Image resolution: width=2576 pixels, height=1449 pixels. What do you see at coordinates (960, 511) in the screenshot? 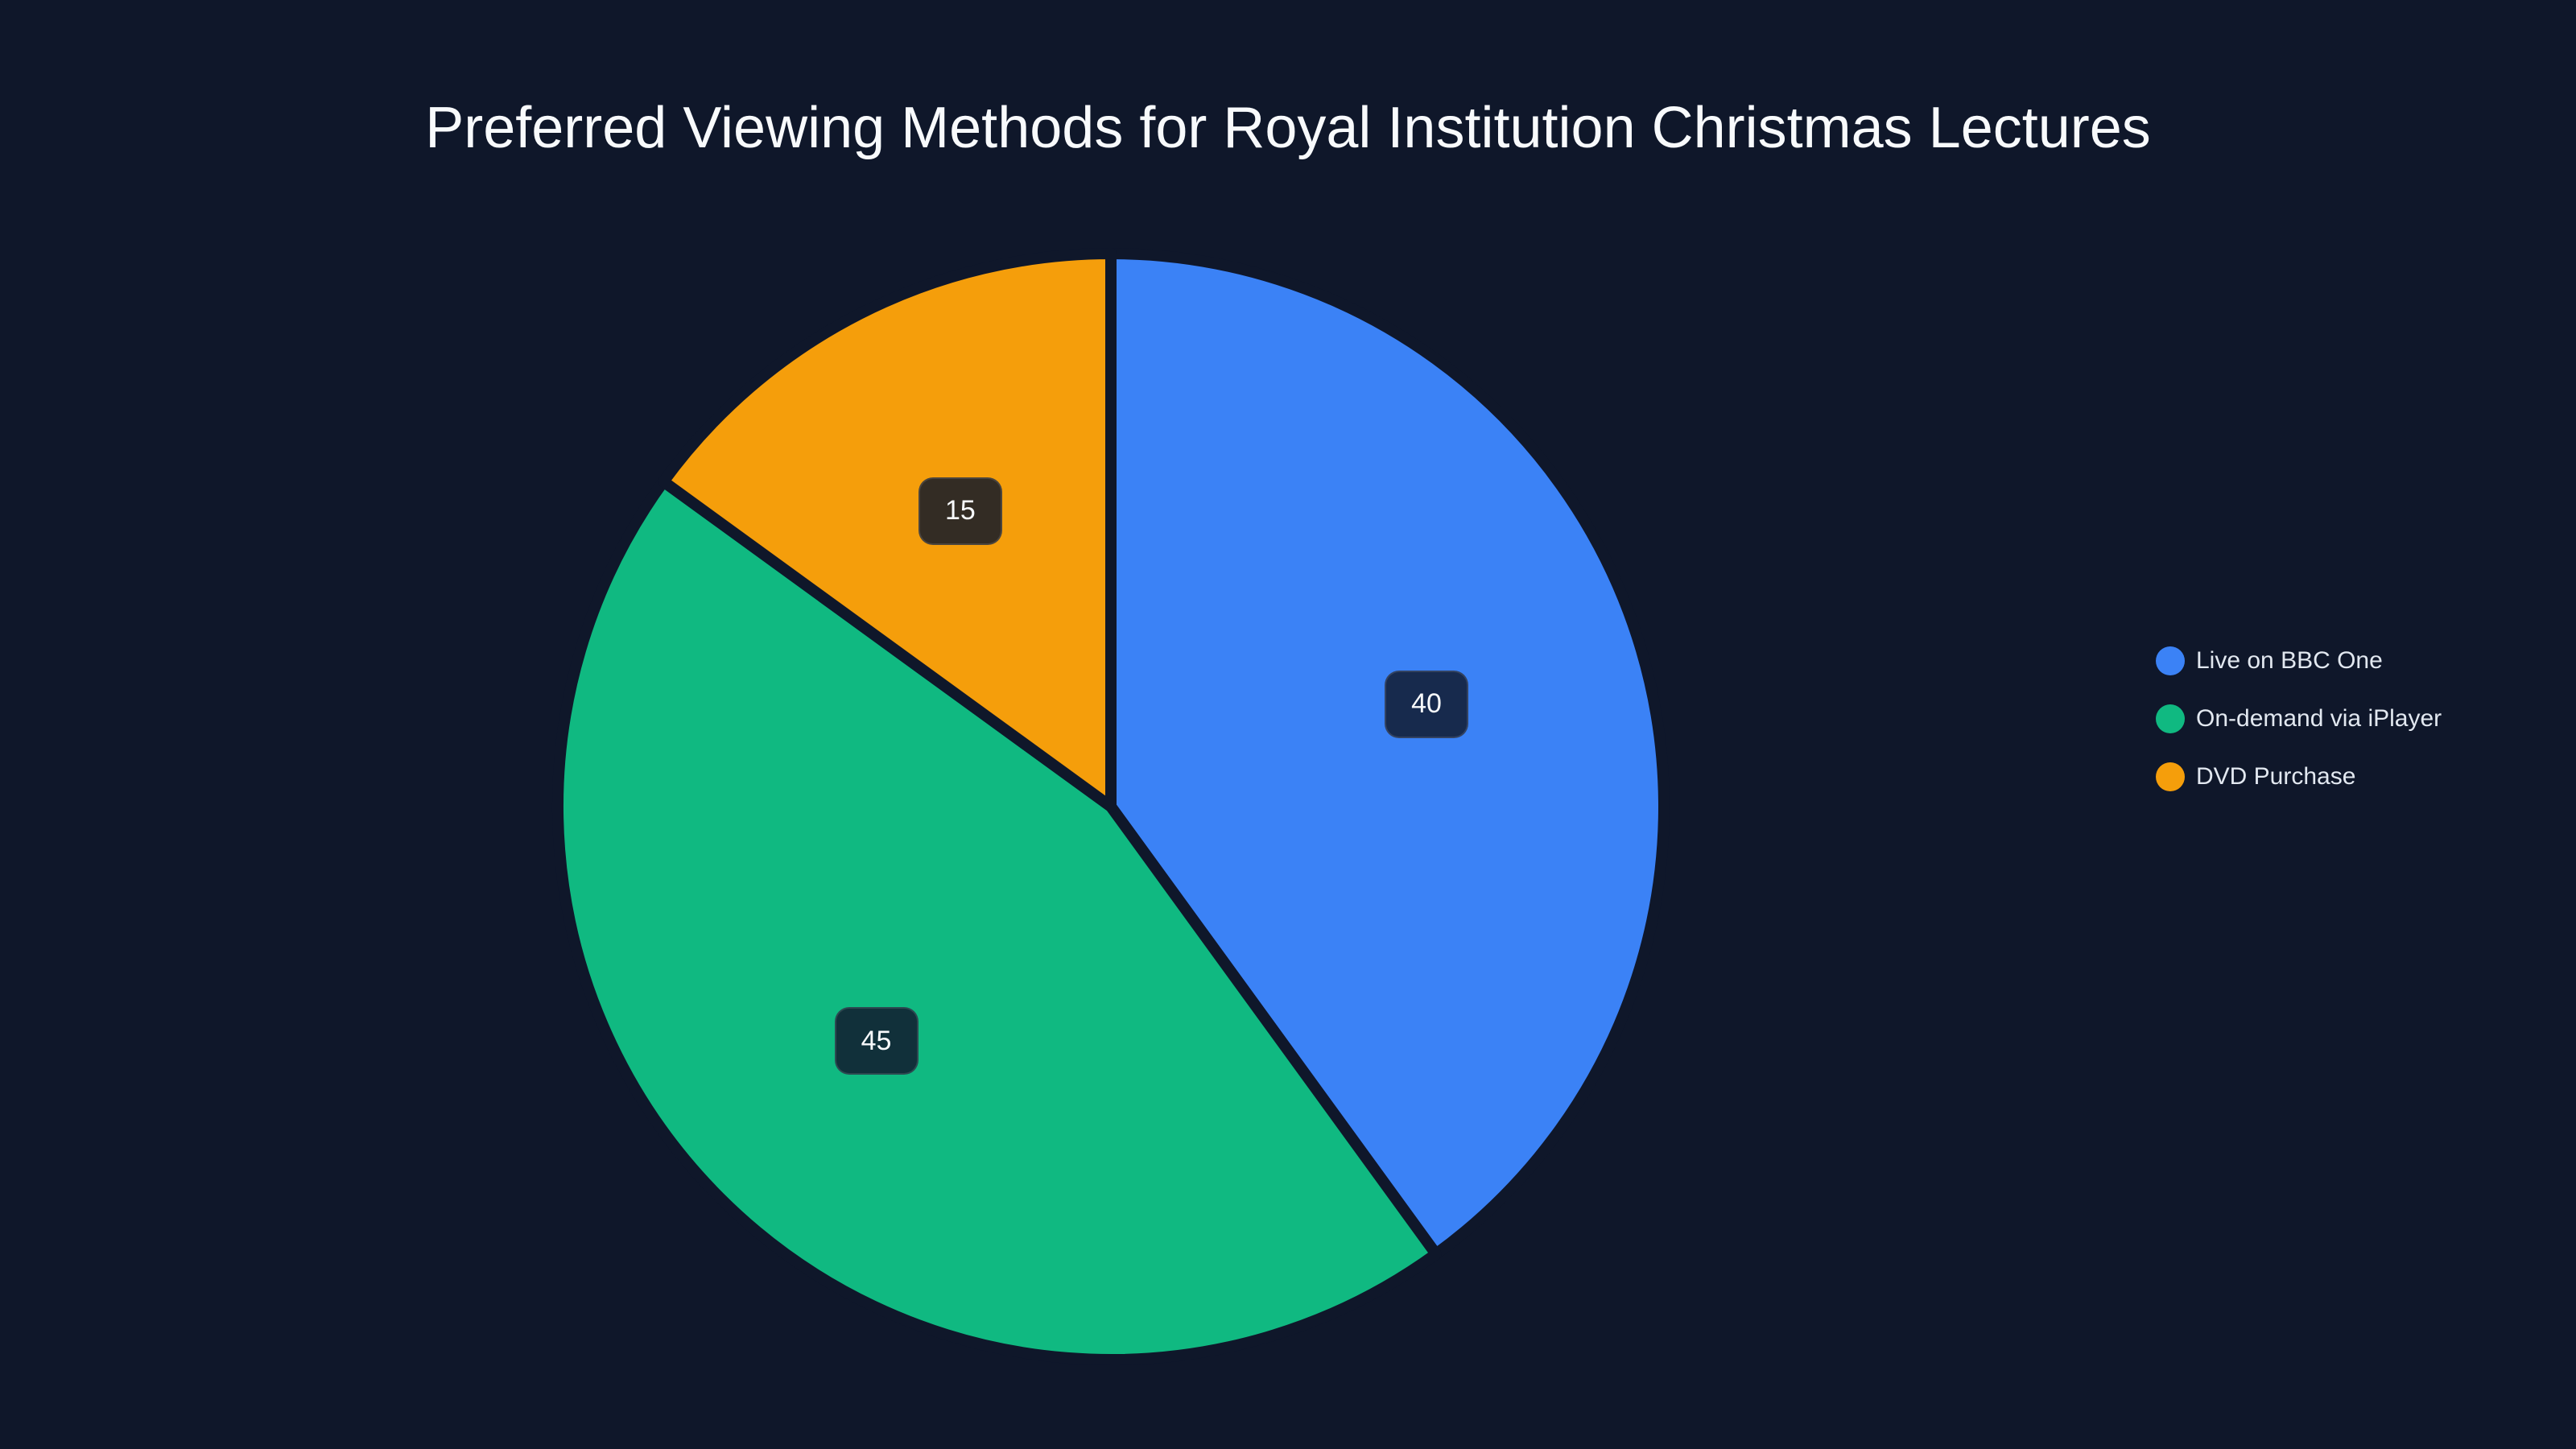
I see `slice-label-dvd-purchase: 15` at bounding box center [960, 511].